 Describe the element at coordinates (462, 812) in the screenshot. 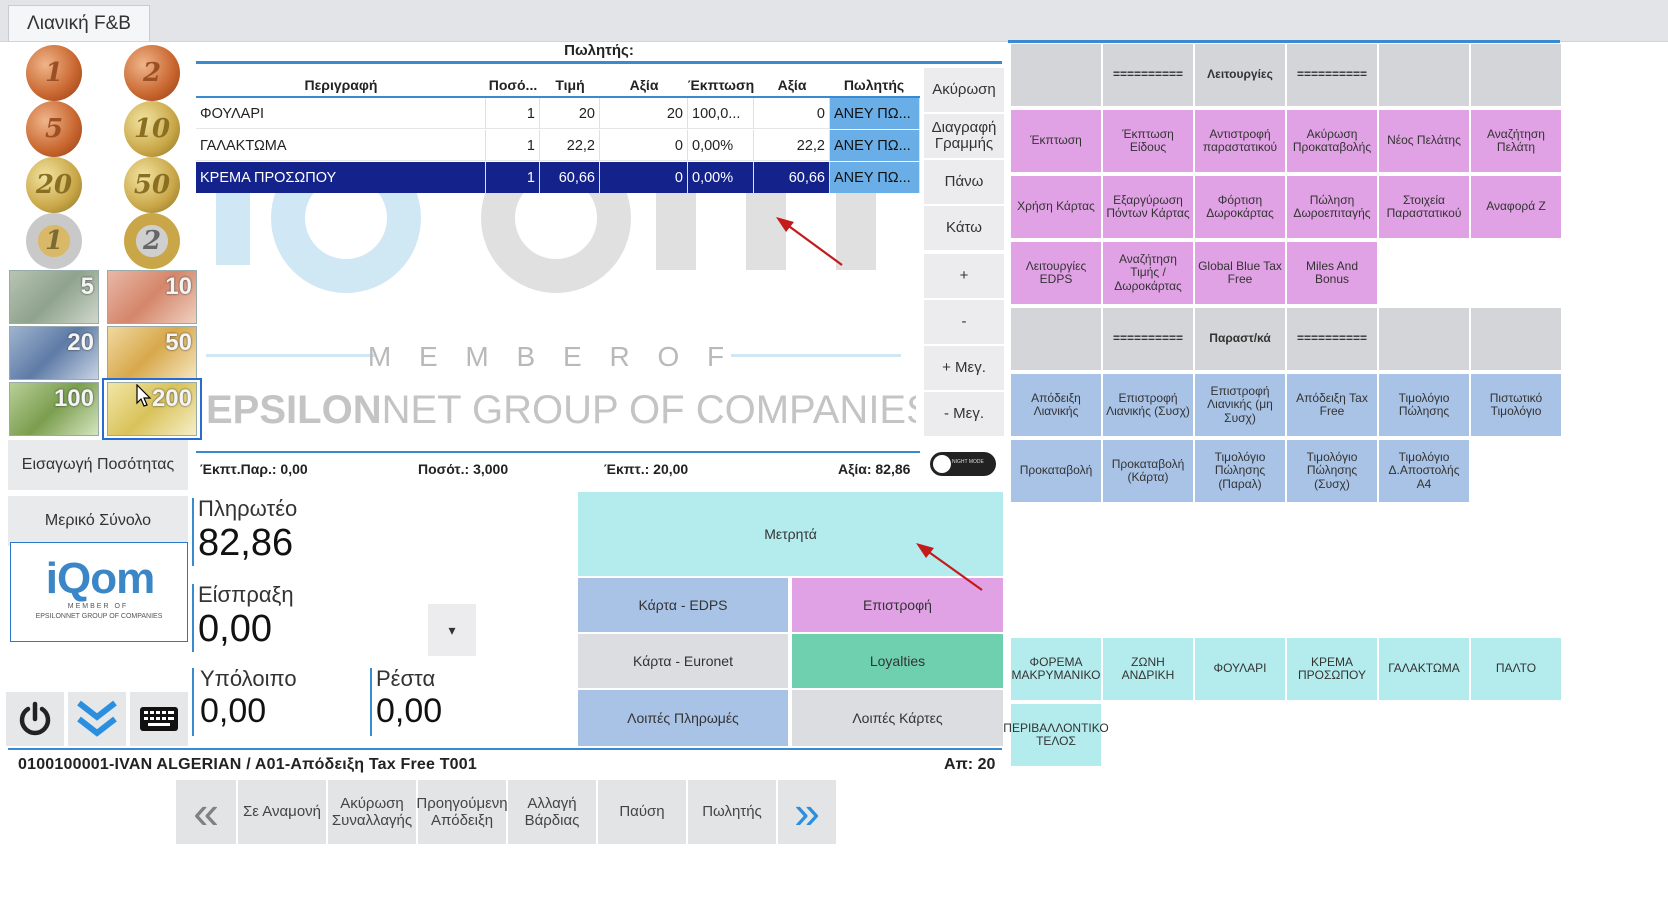

I see `previous-receipt-button: Προηγούμενη Απόδειξη` at that location.